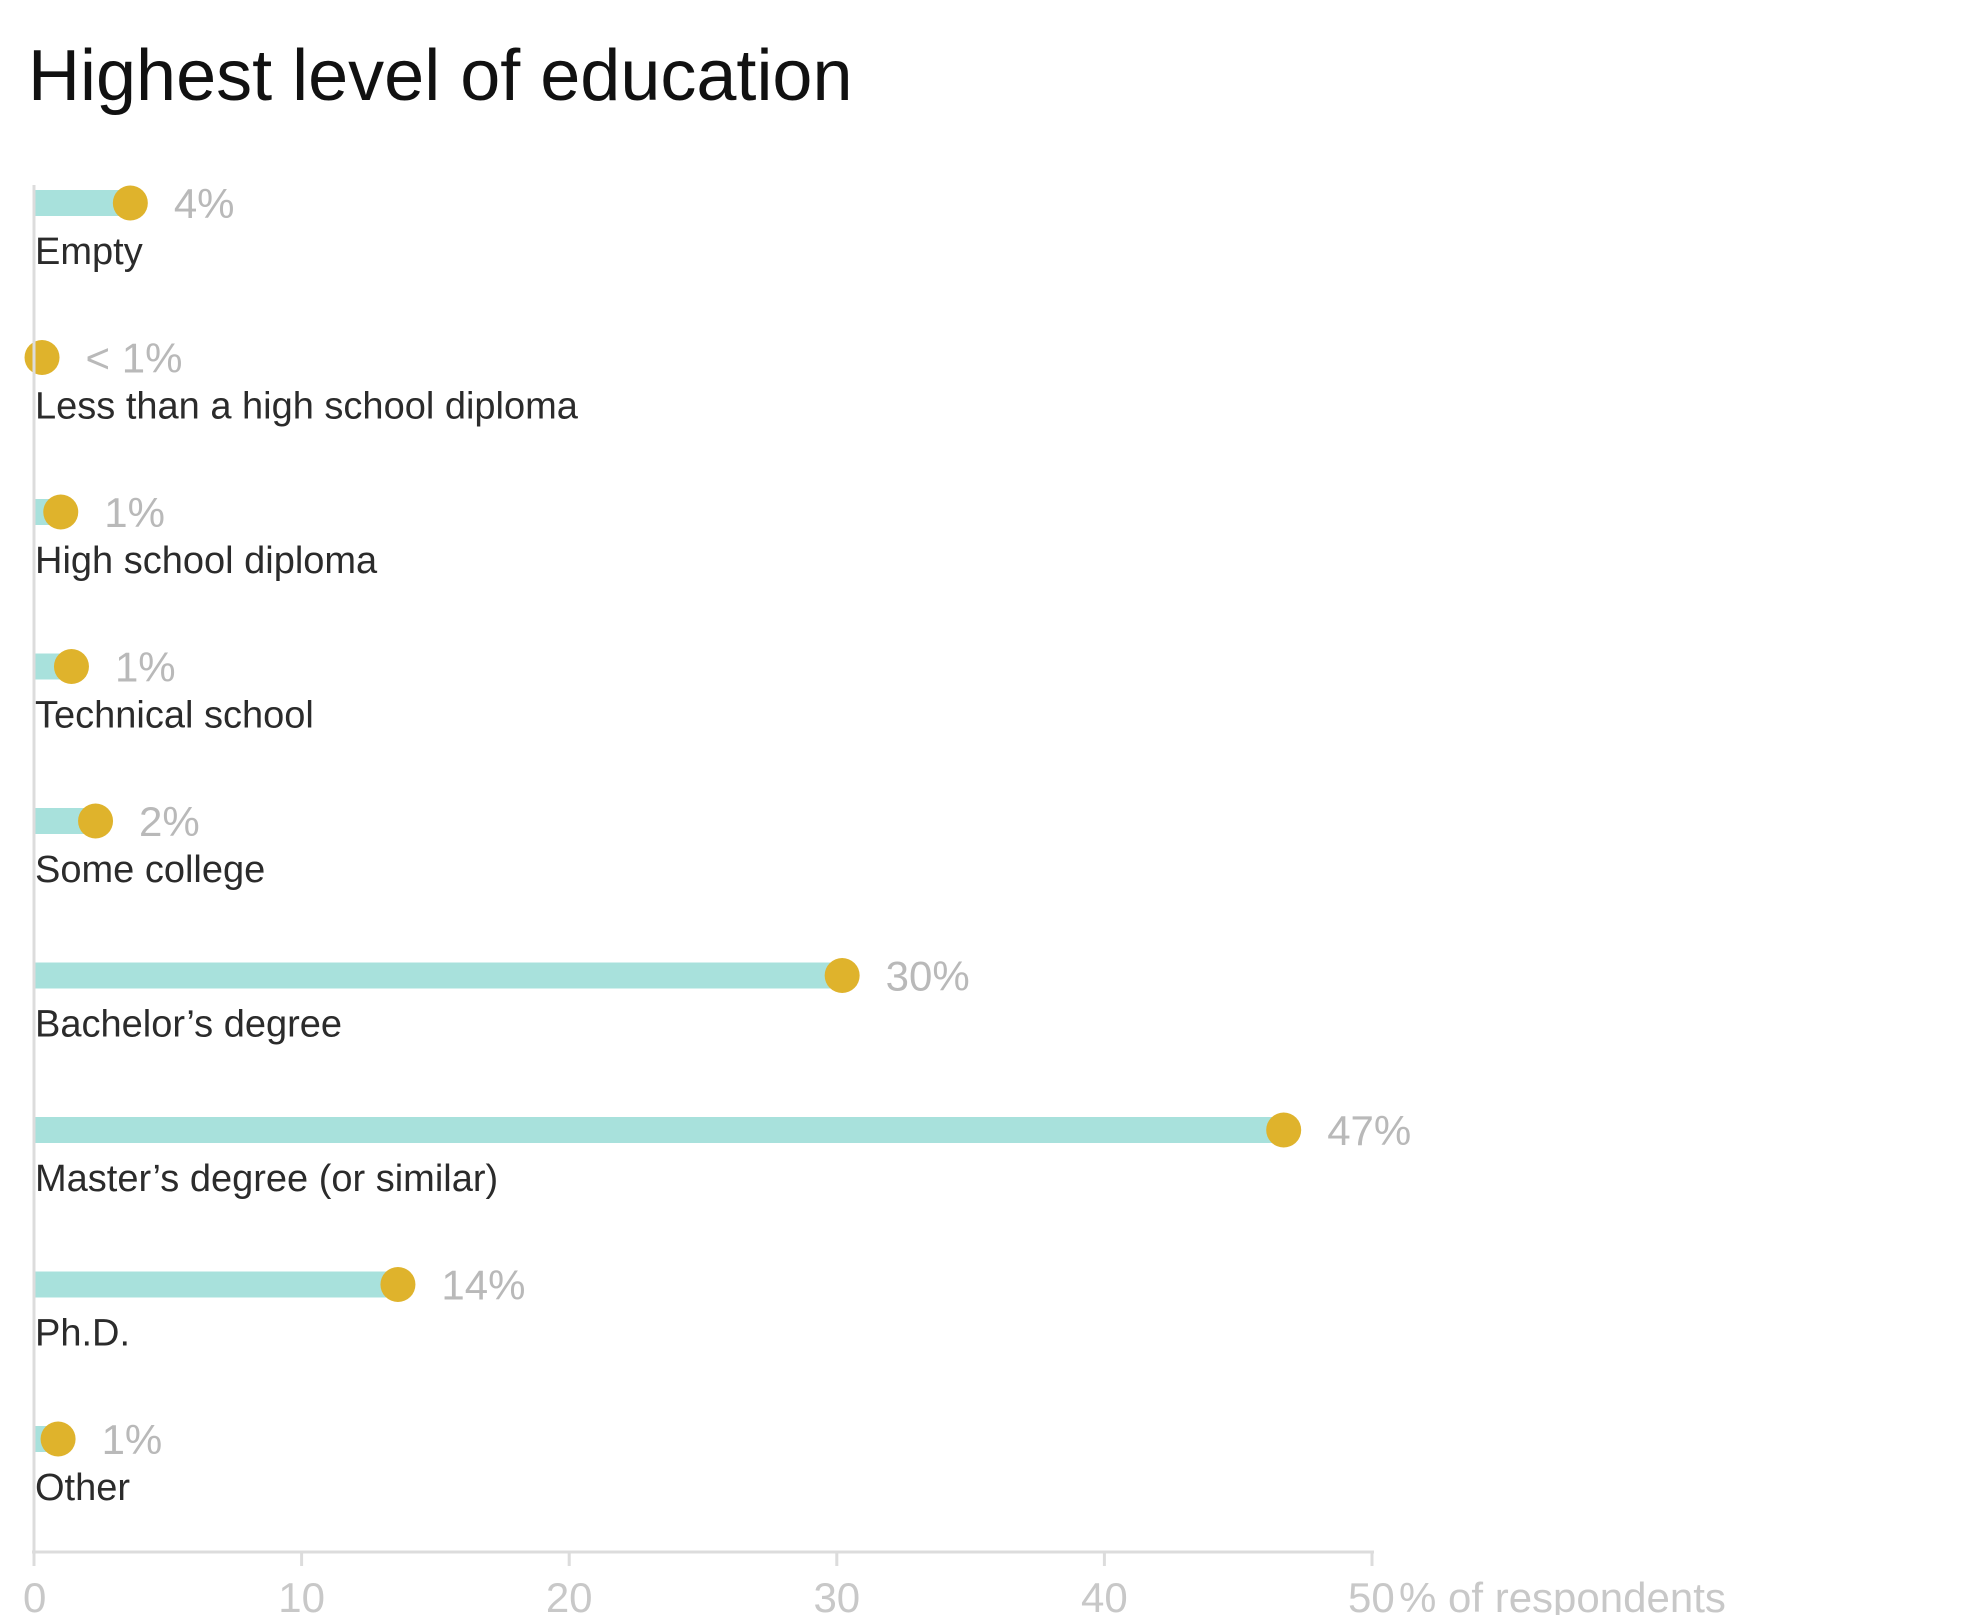  Describe the element at coordinates (301, 1594) in the screenshot. I see `x-tick-label: 10` at that location.